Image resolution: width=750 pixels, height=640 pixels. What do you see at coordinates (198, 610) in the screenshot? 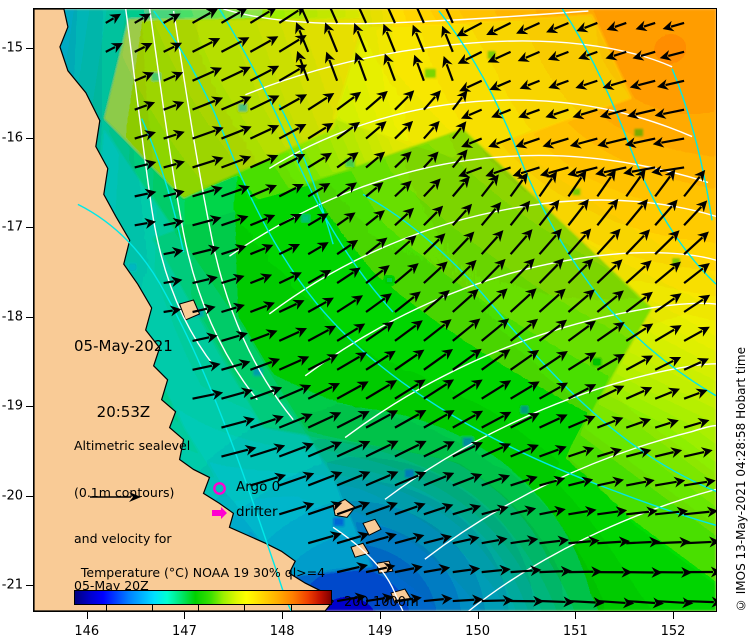
I see `colorbar-tick-label: 27` at bounding box center [198, 610].